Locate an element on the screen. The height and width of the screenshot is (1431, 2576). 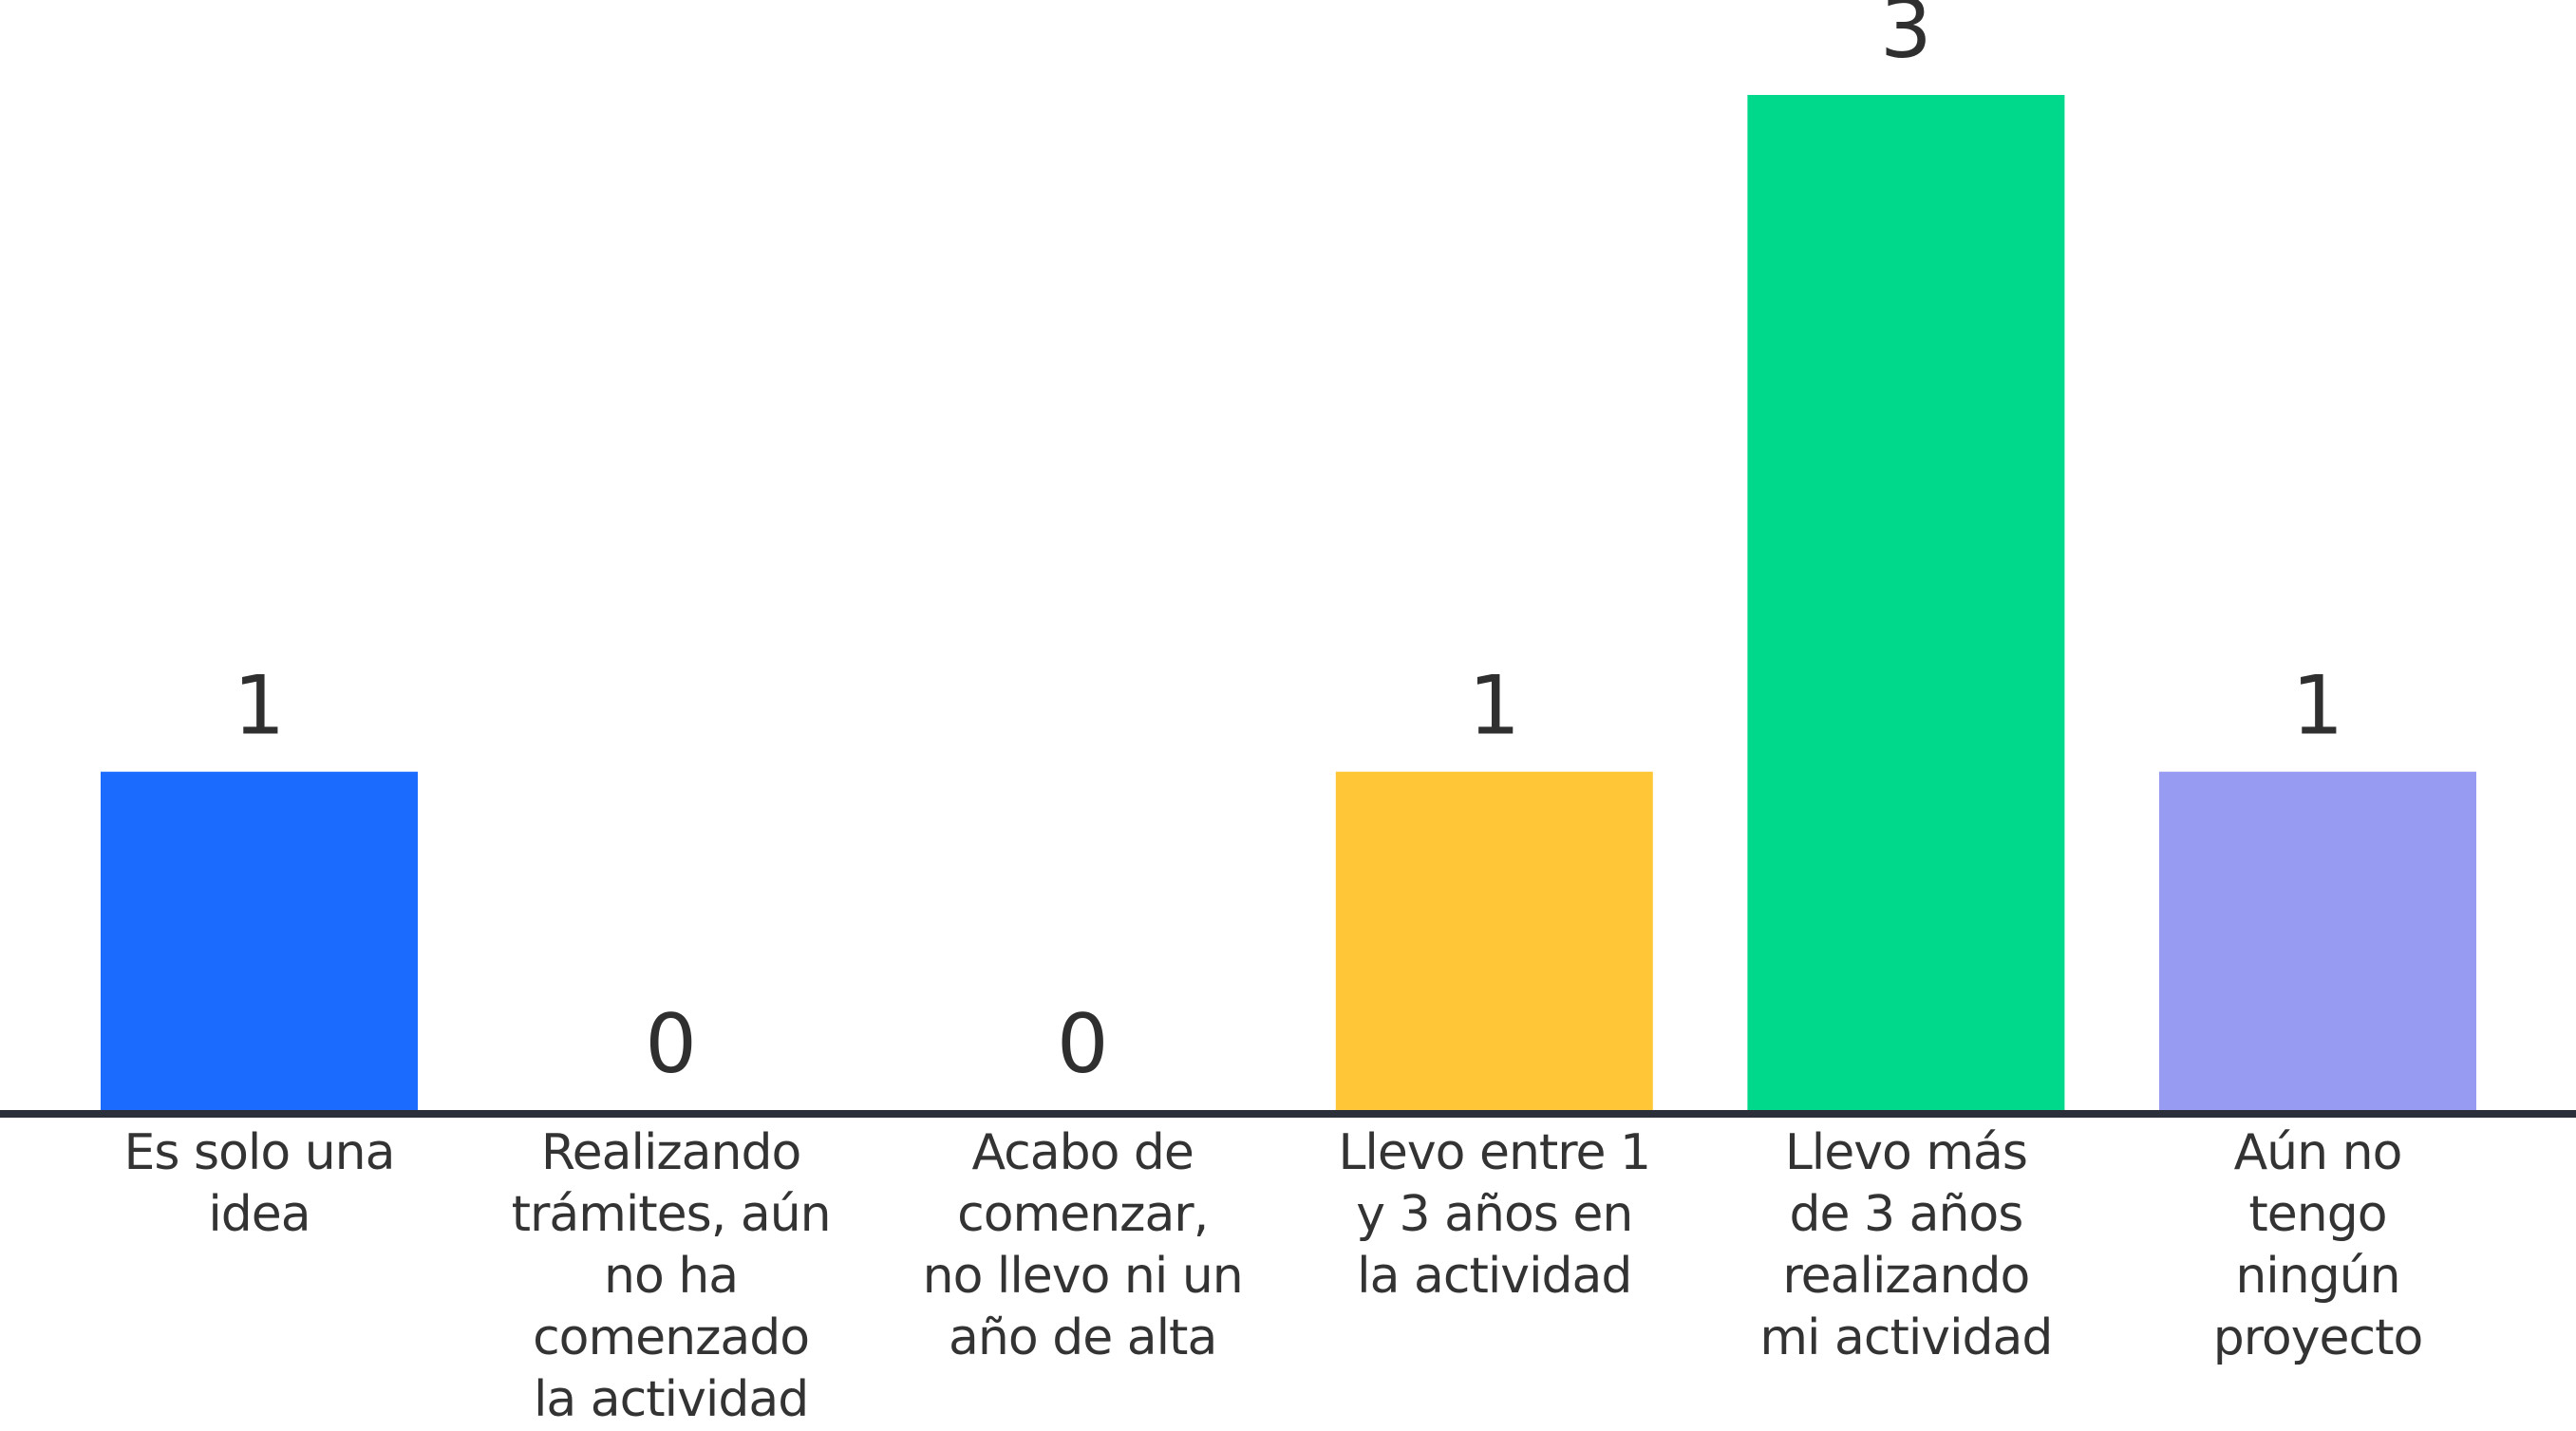
category-label-line: tengo is located at coordinates (2317, 1214).